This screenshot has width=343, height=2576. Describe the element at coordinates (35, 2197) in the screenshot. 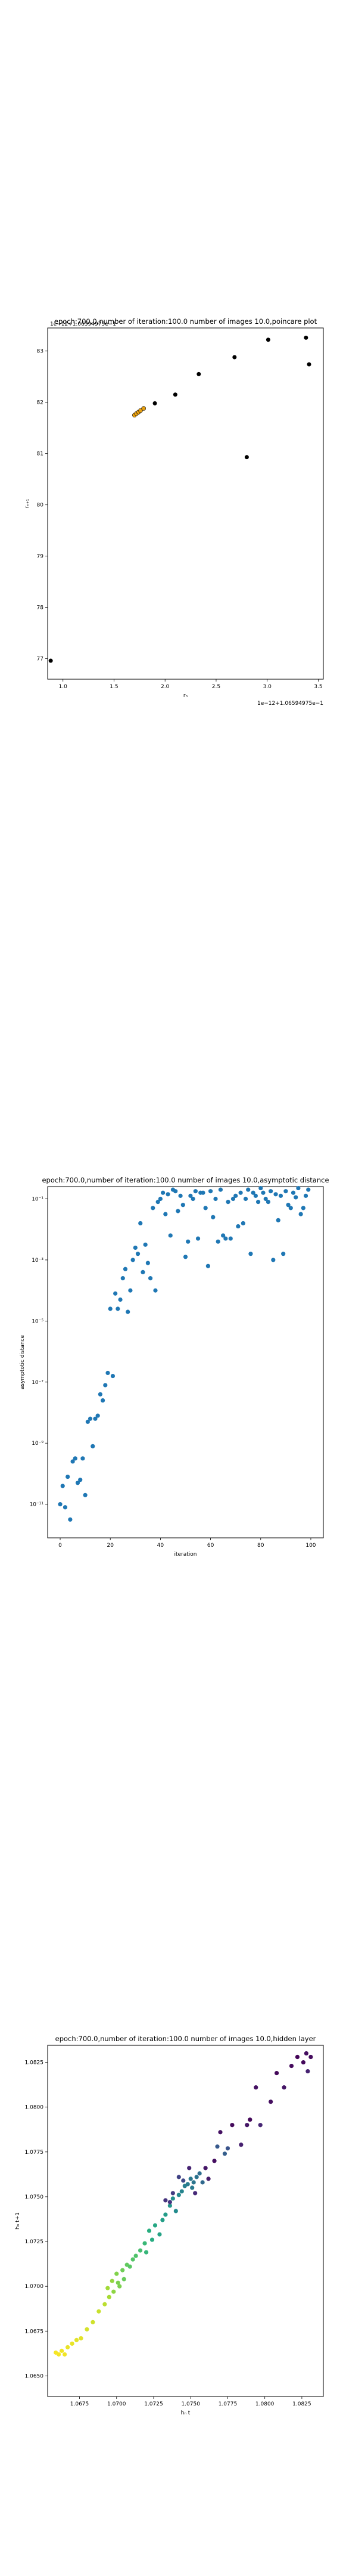

I see `y-tick-label: 1.0750` at that location.